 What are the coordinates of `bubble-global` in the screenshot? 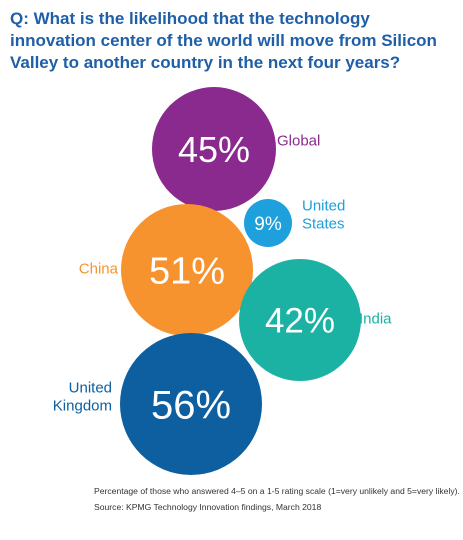 It's located at (214, 149).